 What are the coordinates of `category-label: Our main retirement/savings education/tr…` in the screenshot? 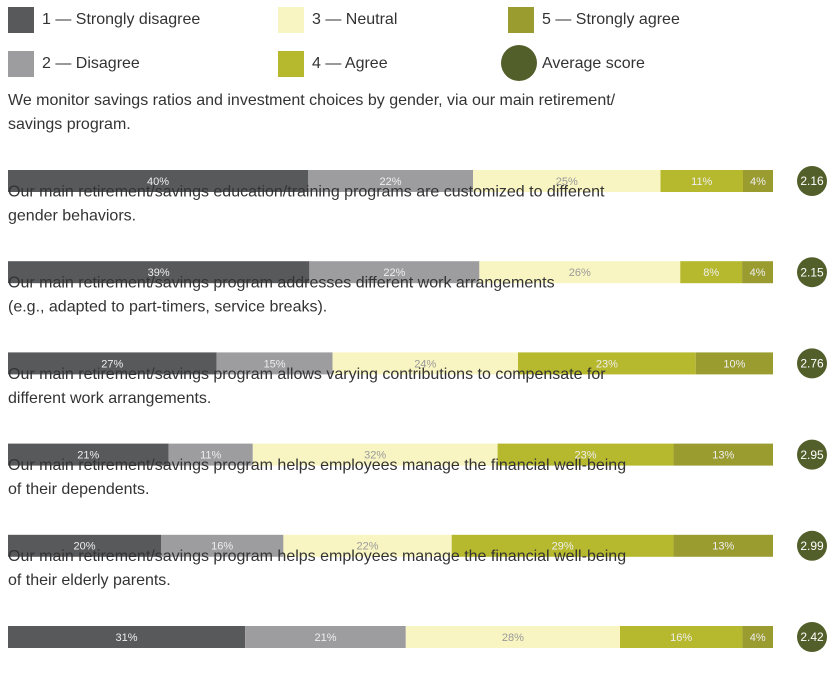 It's located at (306, 191).